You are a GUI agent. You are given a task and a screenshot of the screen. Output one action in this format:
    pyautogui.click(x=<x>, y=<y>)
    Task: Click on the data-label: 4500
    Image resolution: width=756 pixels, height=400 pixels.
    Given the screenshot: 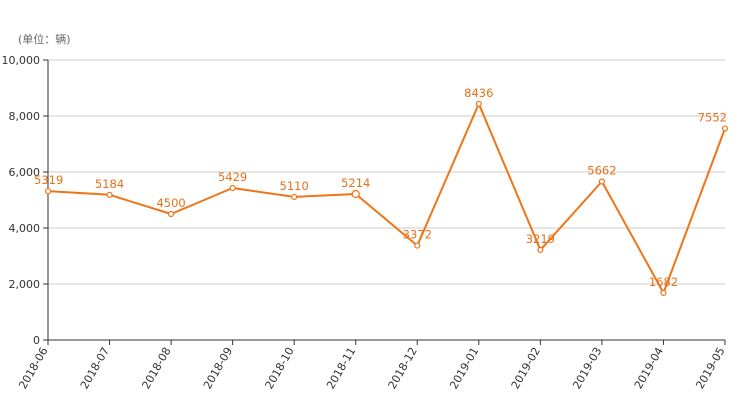 What is the action you would take?
    pyautogui.click(x=170, y=203)
    